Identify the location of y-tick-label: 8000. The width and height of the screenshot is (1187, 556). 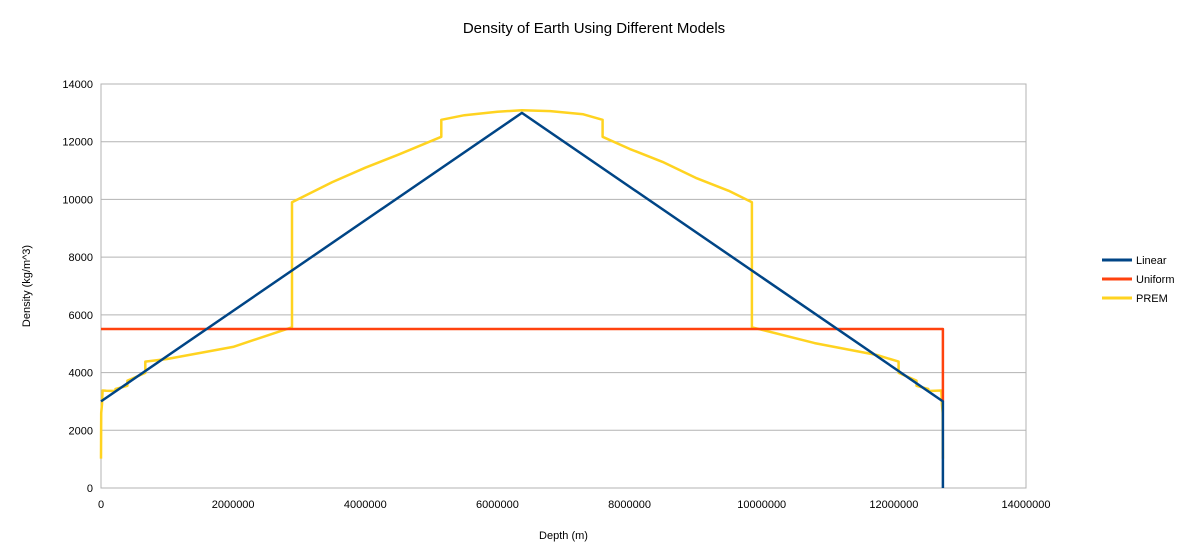
(81, 258).